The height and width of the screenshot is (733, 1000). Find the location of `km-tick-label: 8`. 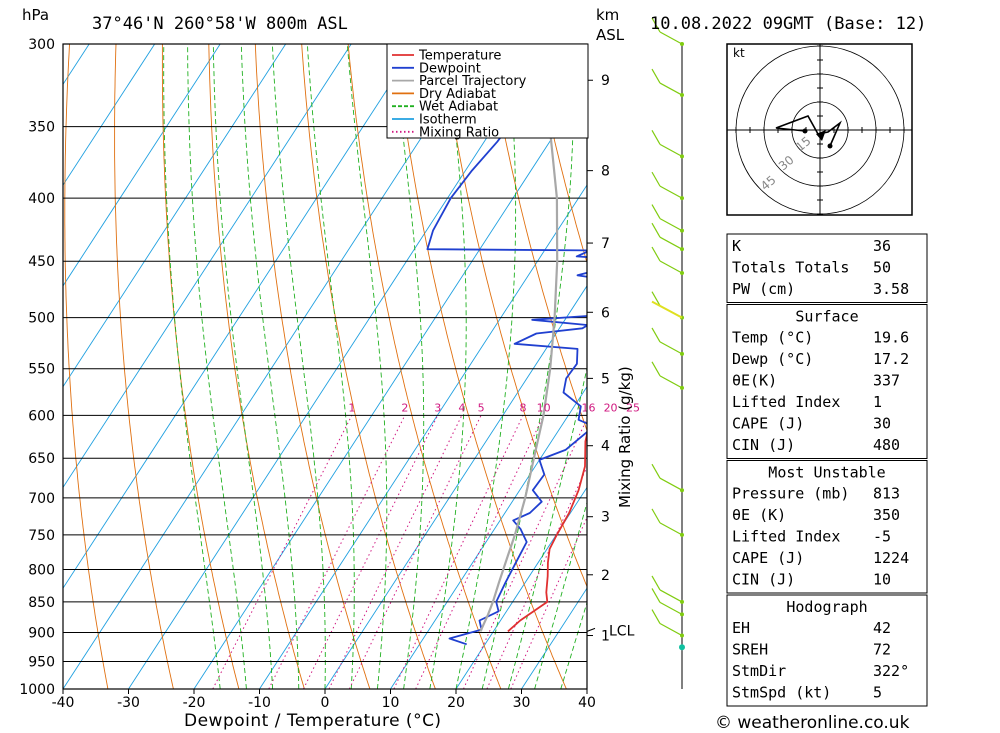

km-tick-label: 8 is located at coordinates (605, 172).